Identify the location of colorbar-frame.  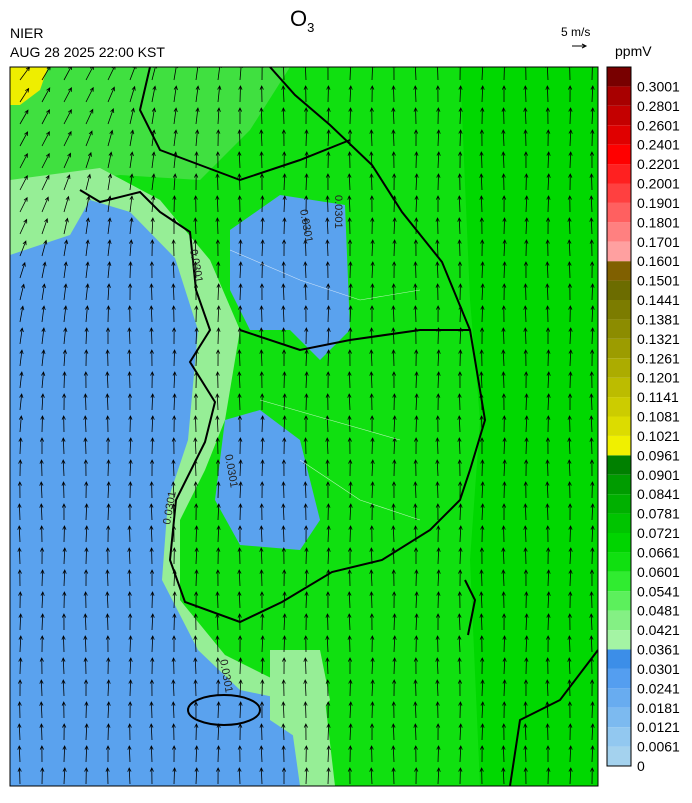
(619, 416).